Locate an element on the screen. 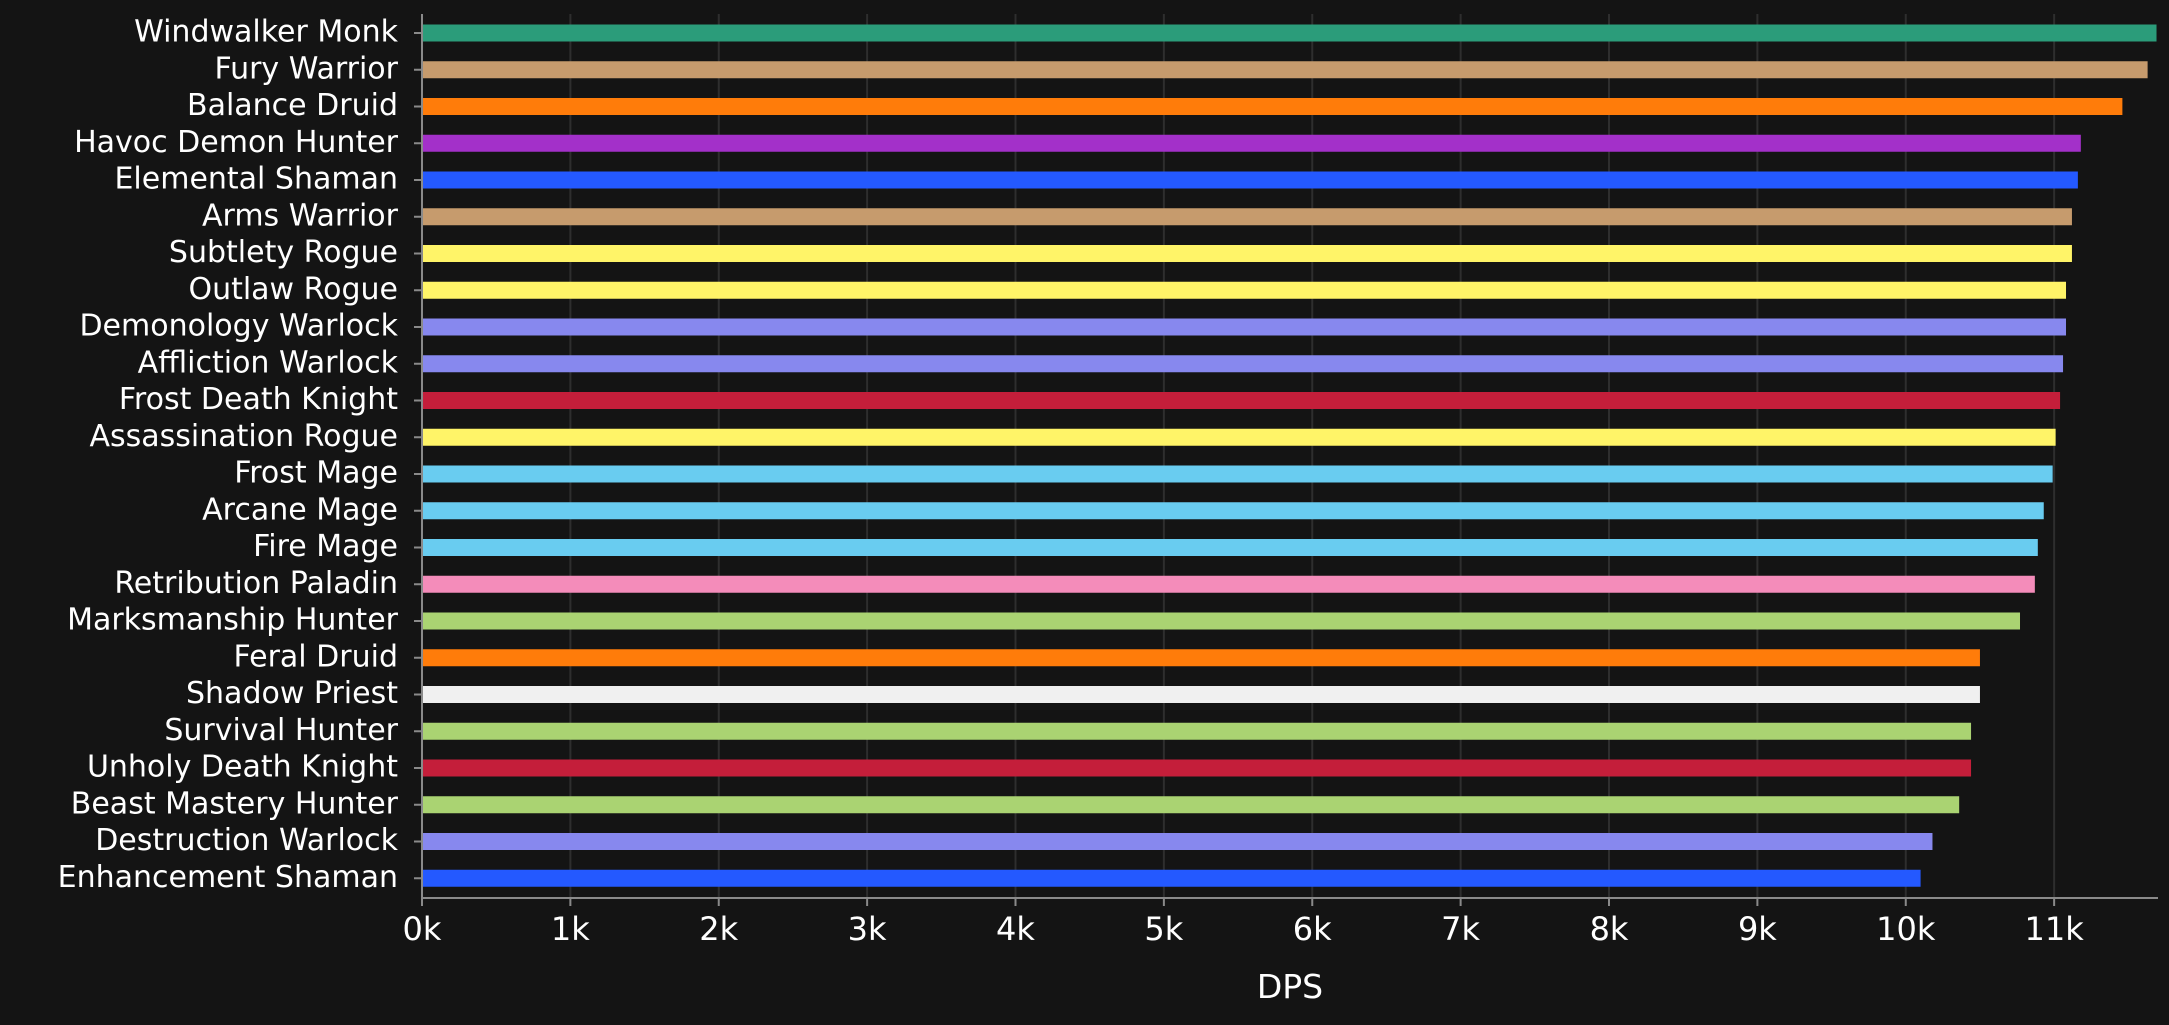  category-label: Fury Warrior is located at coordinates (306, 68).